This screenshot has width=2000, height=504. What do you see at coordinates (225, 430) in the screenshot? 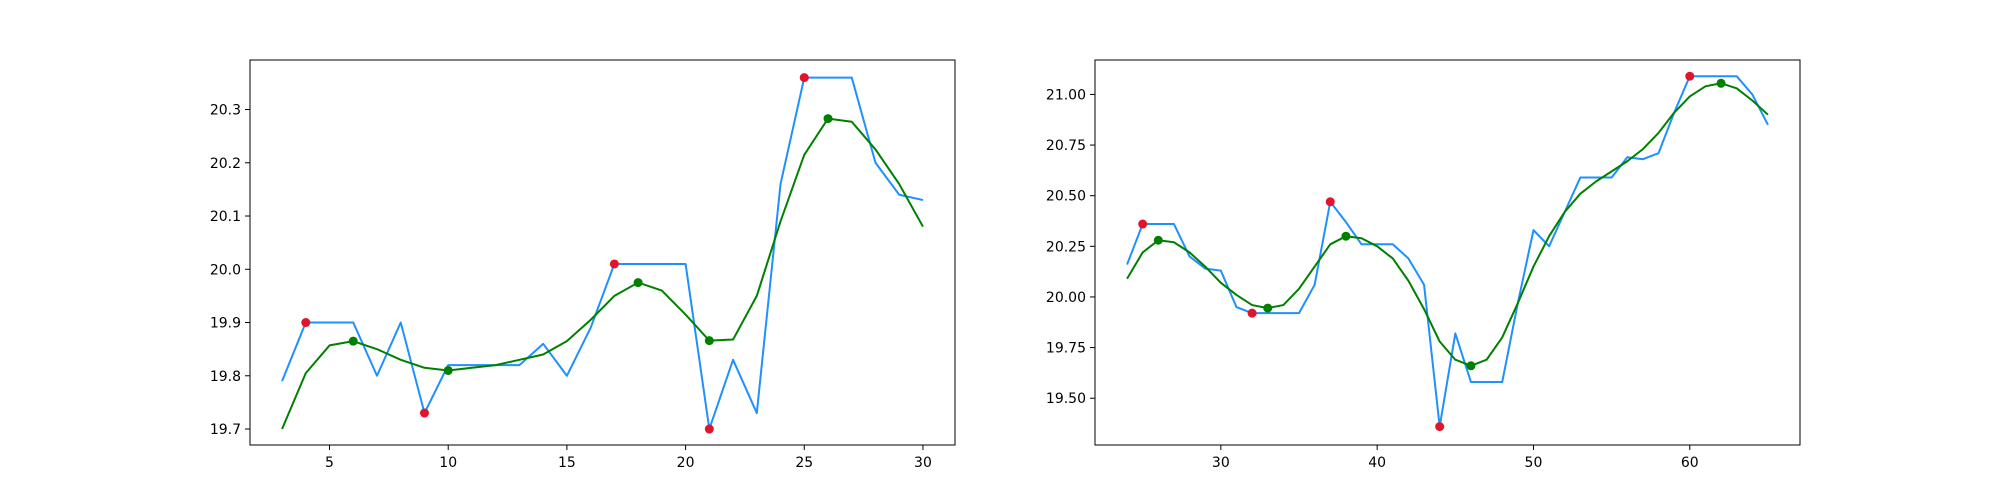
I see `y-tick-label: 19.7` at bounding box center [225, 430].